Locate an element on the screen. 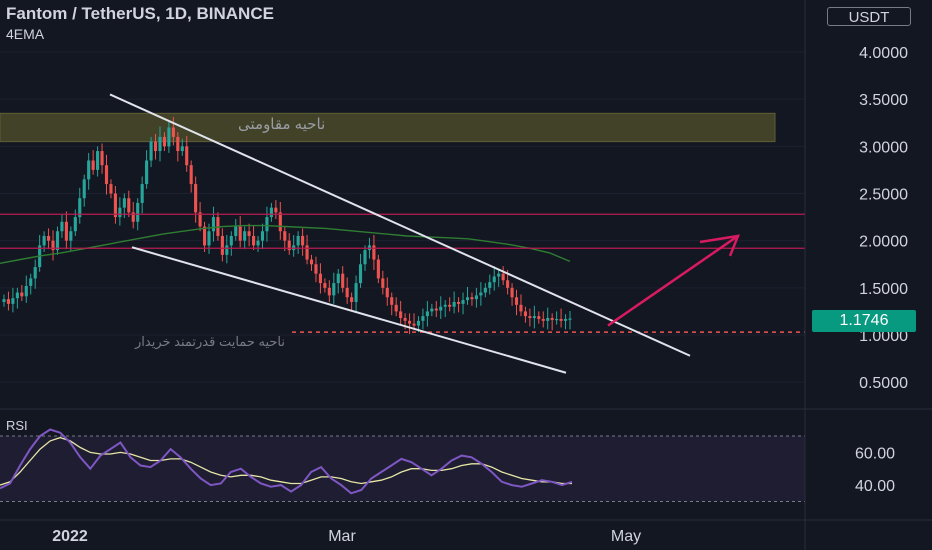 The image size is (932, 550). price-tick-label: 3.0000 is located at coordinates (883, 147).